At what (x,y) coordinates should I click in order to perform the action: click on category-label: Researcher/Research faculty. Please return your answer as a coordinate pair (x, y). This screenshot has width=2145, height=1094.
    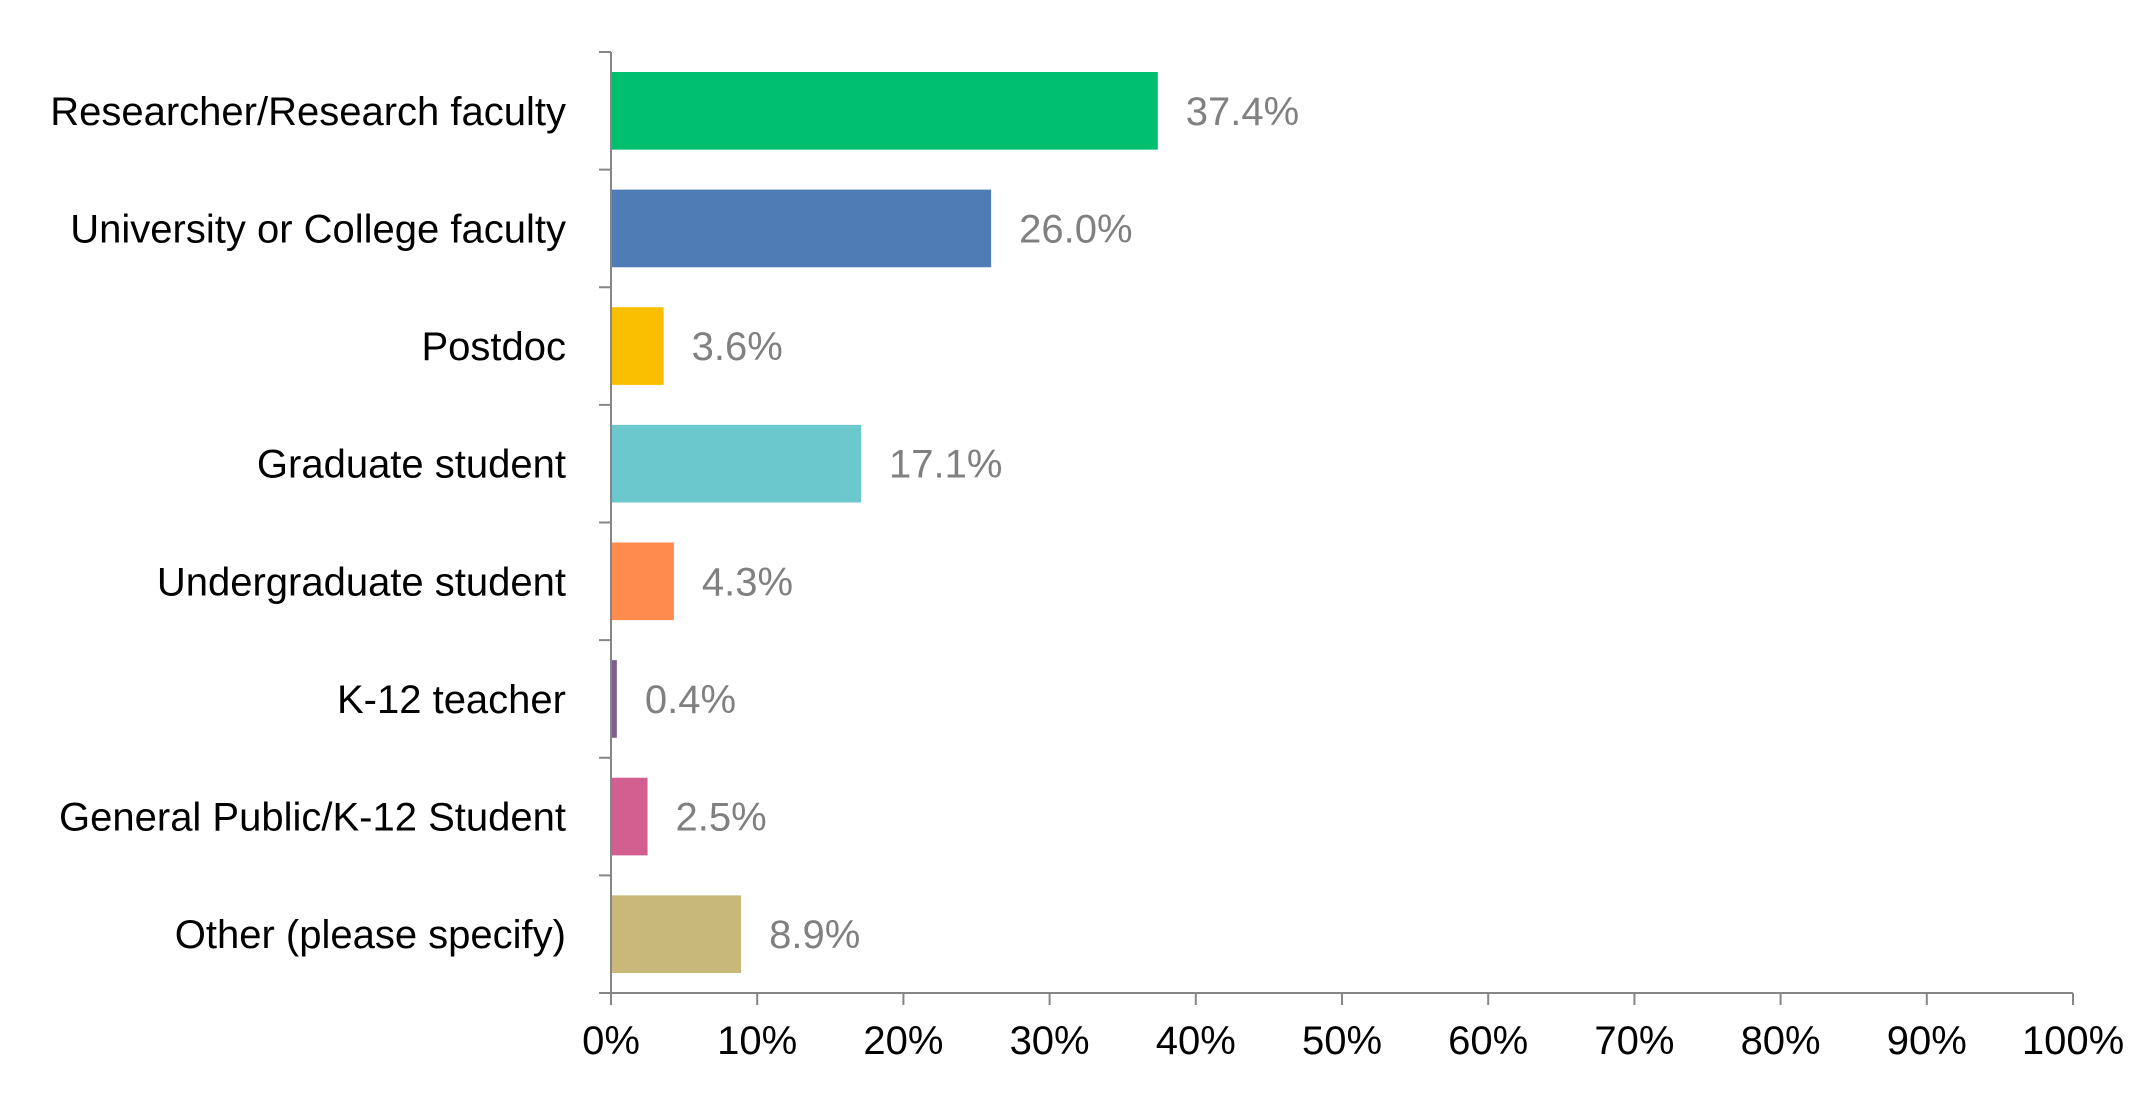
    Looking at the image, I should click on (308, 112).